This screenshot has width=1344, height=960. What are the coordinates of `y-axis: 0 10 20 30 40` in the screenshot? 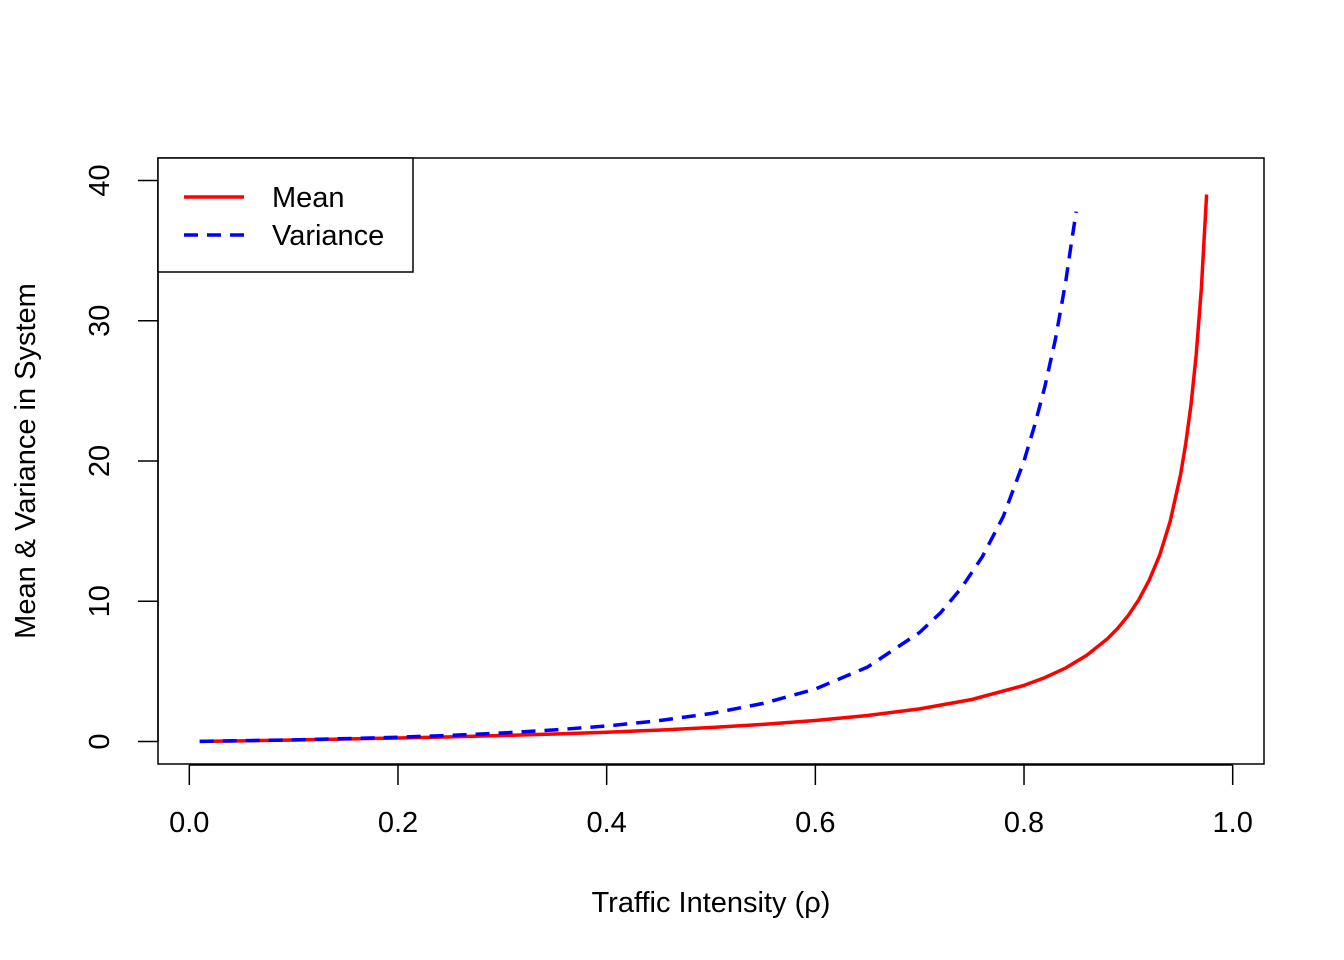 It's located at (121, 457).